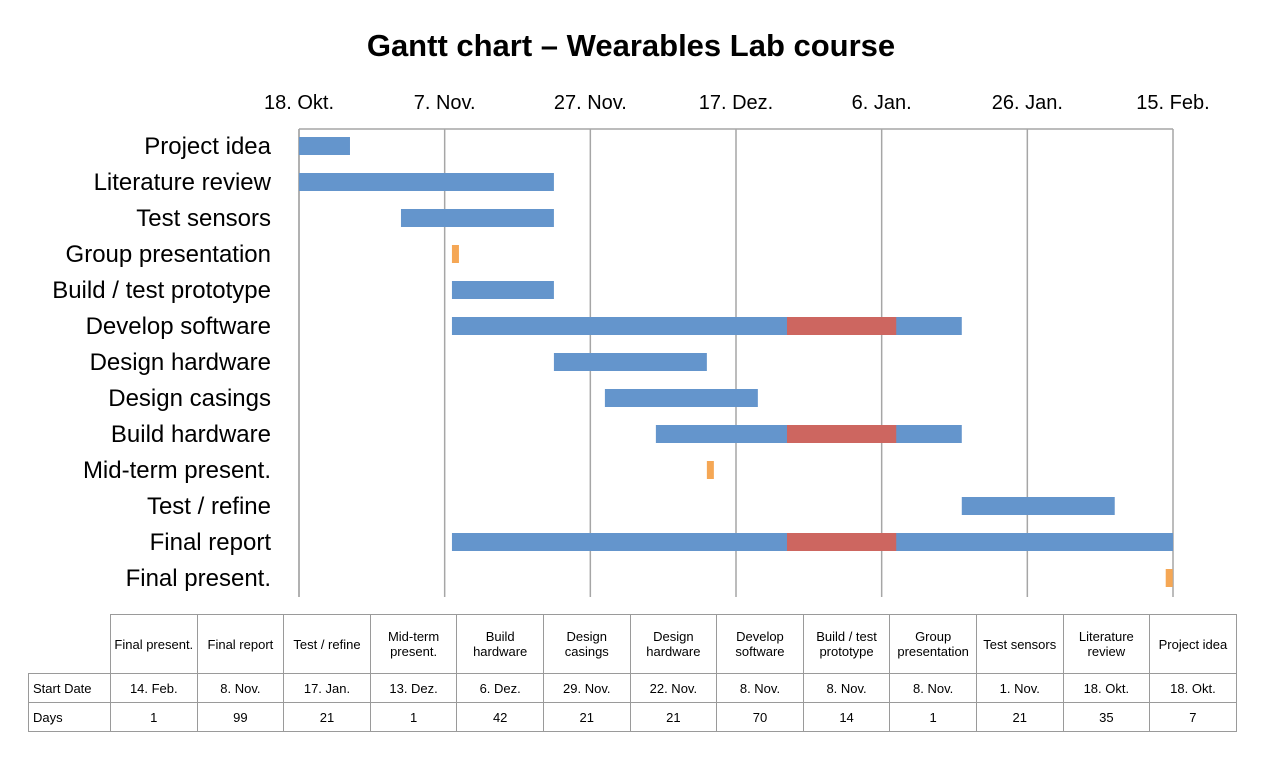 This screenshot has height=762, width=1262. I want to click on table-start-date-cell: 13. Dez., so click(413, 688).